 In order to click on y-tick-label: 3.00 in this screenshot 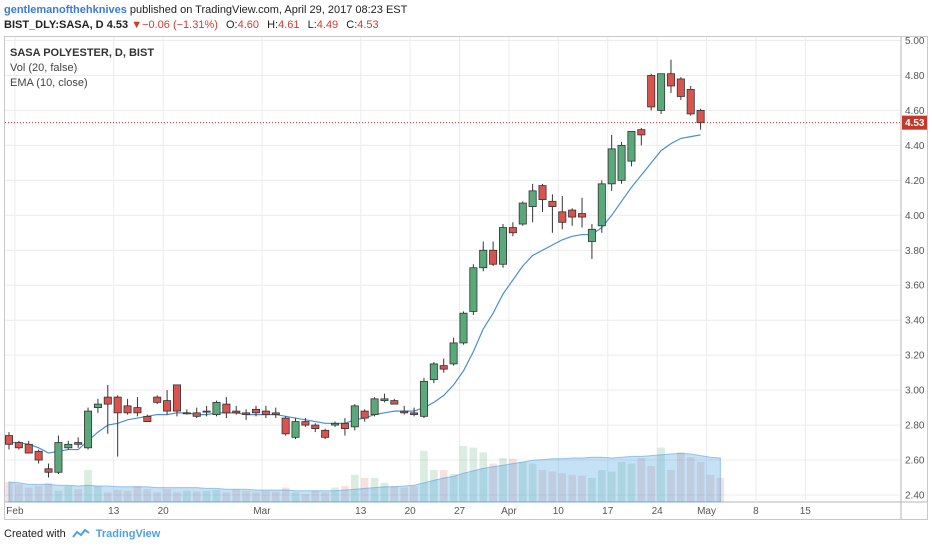, I will do `click(915, 391)`.